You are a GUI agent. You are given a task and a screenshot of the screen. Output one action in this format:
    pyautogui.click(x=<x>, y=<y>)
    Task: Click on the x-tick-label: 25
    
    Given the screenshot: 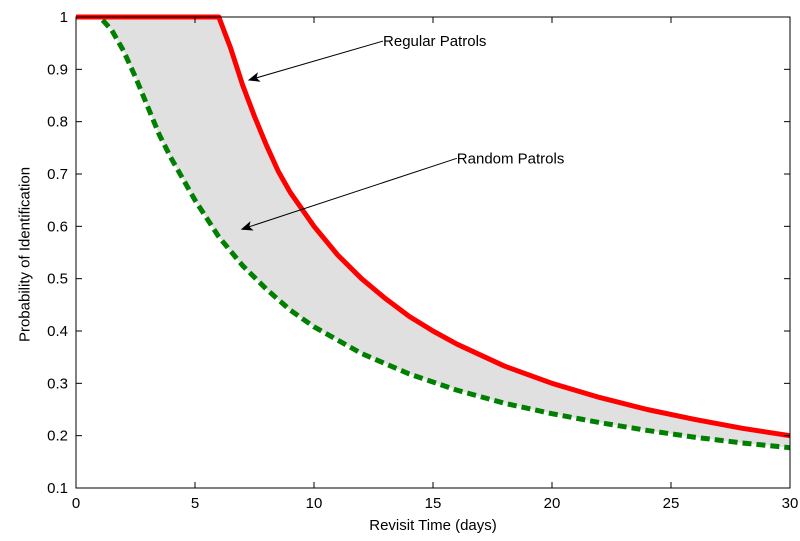 What is the action you would take?
    pyautogui.click(x=671, y=503)
    